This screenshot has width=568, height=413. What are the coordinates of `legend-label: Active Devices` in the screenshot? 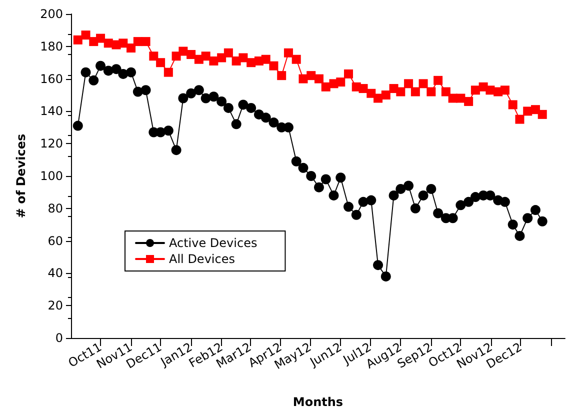 It's located at (213, 243).